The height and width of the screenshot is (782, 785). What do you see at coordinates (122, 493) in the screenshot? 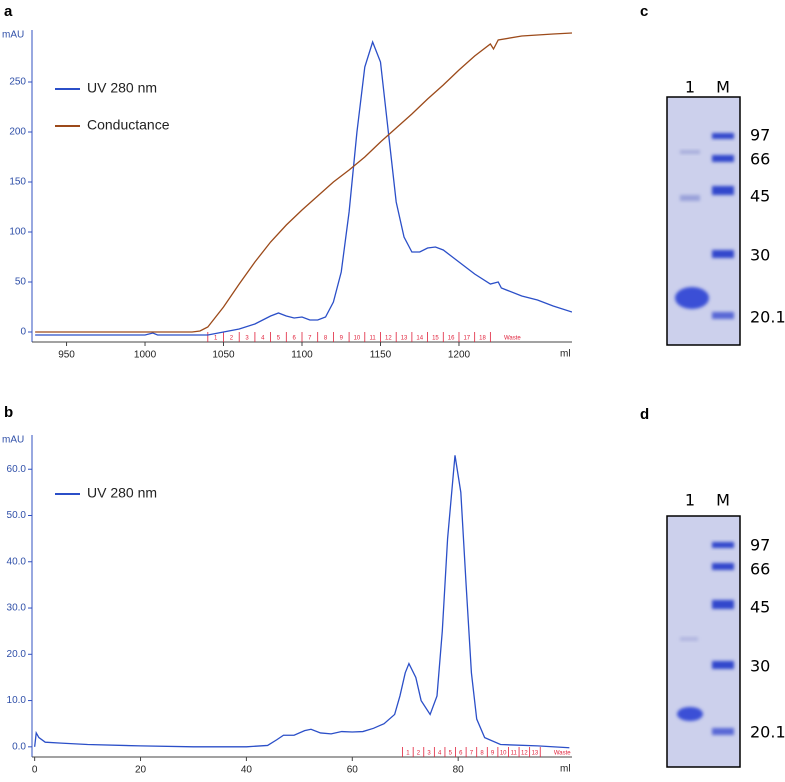
I see `legend-label: UV 280 nm` at bounding box center [122, 493].